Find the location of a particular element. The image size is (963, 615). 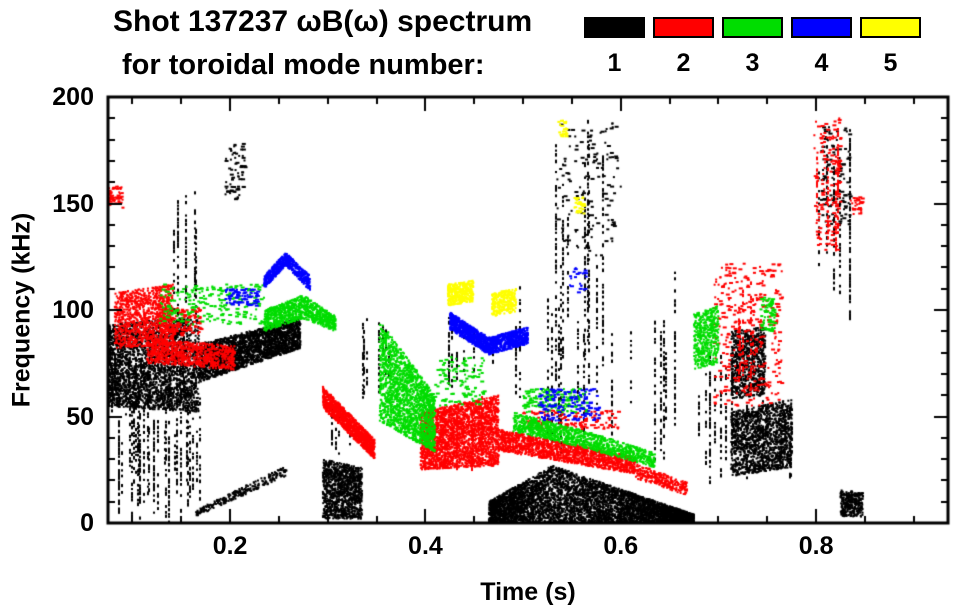

legend-mode-numbers: 1 2 3 4 5 is located at coordinates (752, 63).